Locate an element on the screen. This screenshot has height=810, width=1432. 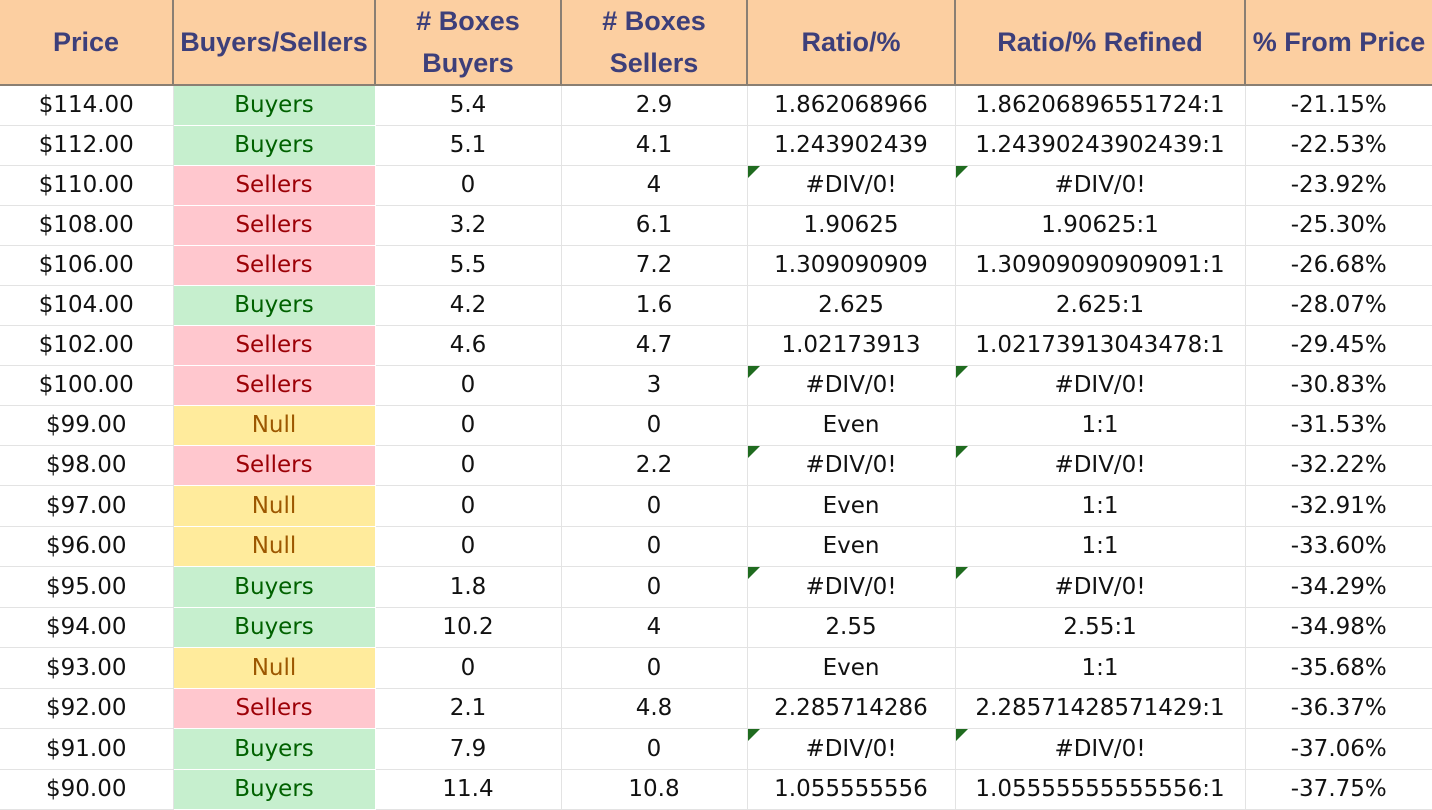
ratio-refined-cell: 1.05555555555556:1 is located at coordinates (1100, 789).